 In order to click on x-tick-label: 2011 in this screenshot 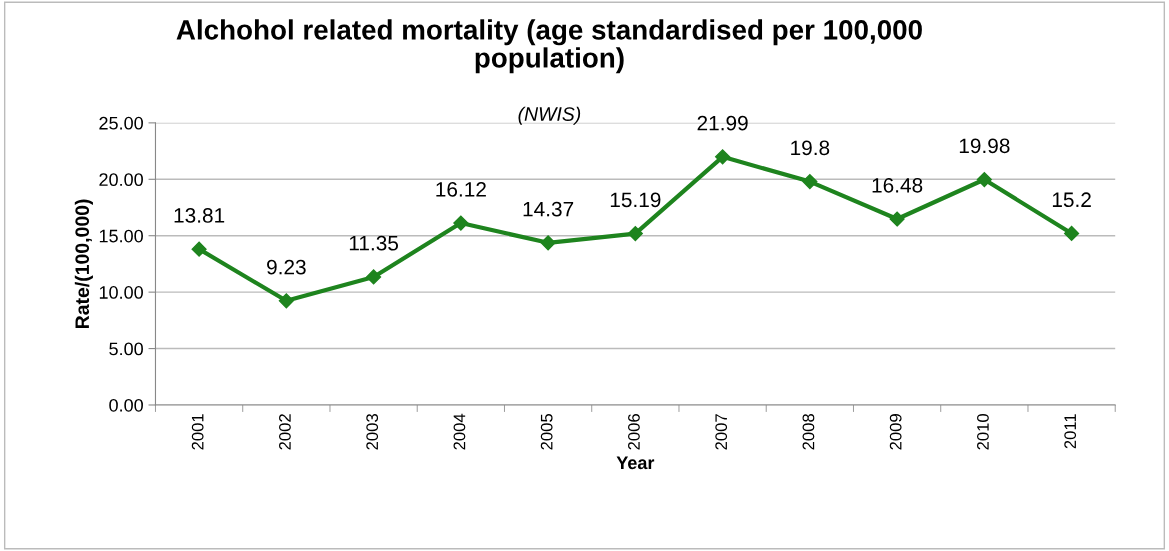, I will do `click(1070, 431)`.